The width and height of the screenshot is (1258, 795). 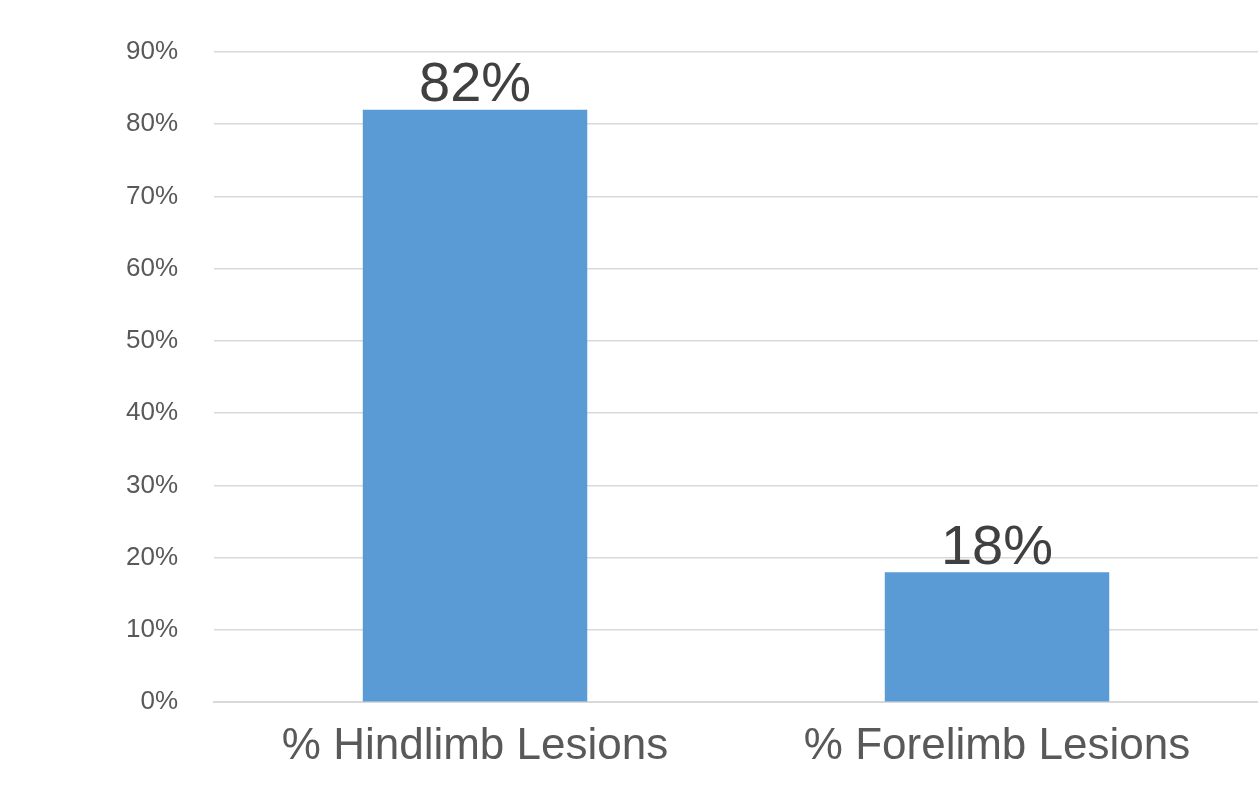 What do you see at coordinates (475, 82) in the screenshot?
I see `data-label: 82%` at bounding box center [475, 82].